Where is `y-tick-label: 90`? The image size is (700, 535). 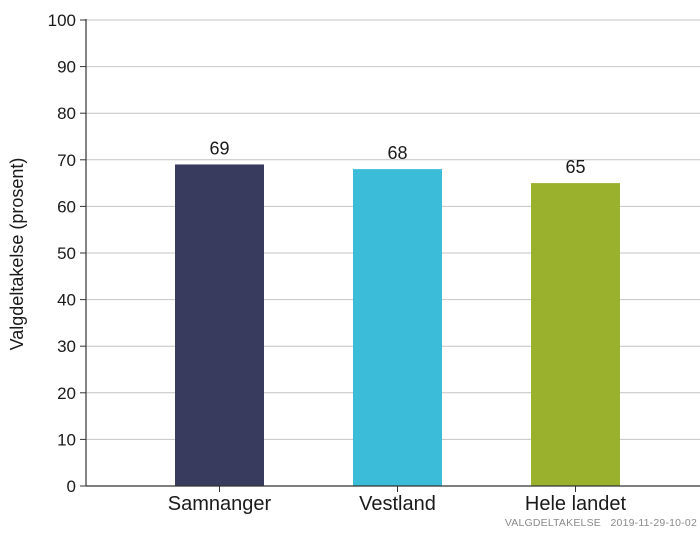
y-tick-label: 90 is located at coordinates (66, 67).